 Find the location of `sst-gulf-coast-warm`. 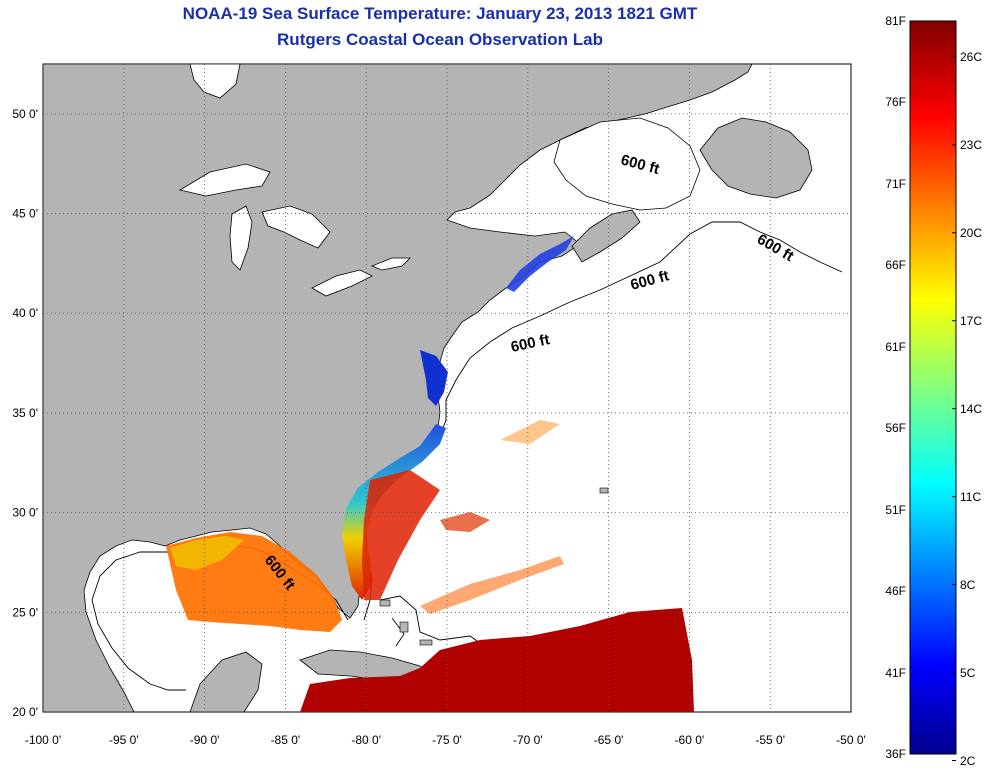

sst-gulf-coast-warm is located at coordinates (207, 553).